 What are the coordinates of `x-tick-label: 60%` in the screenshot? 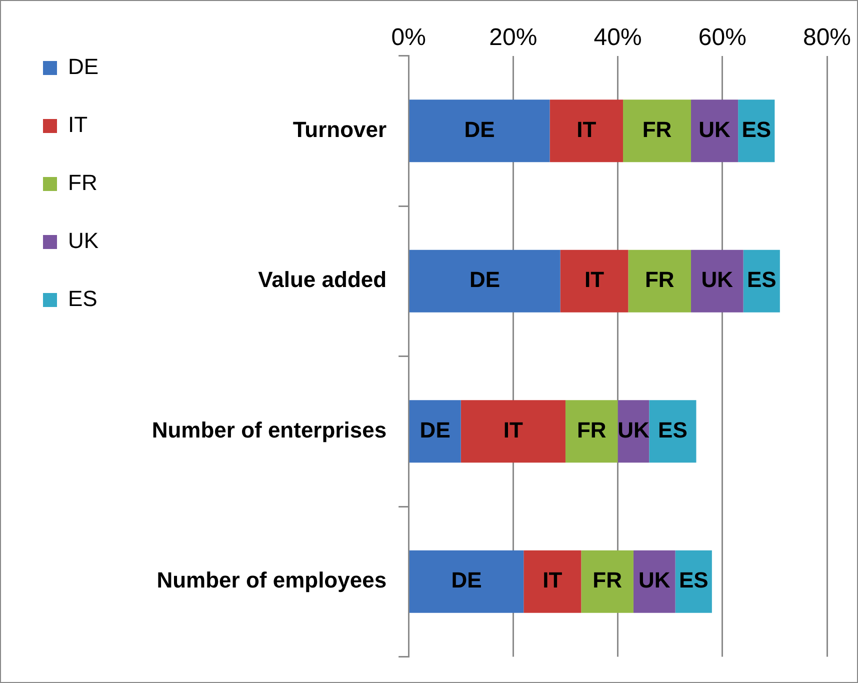 It's located at (722, 38).